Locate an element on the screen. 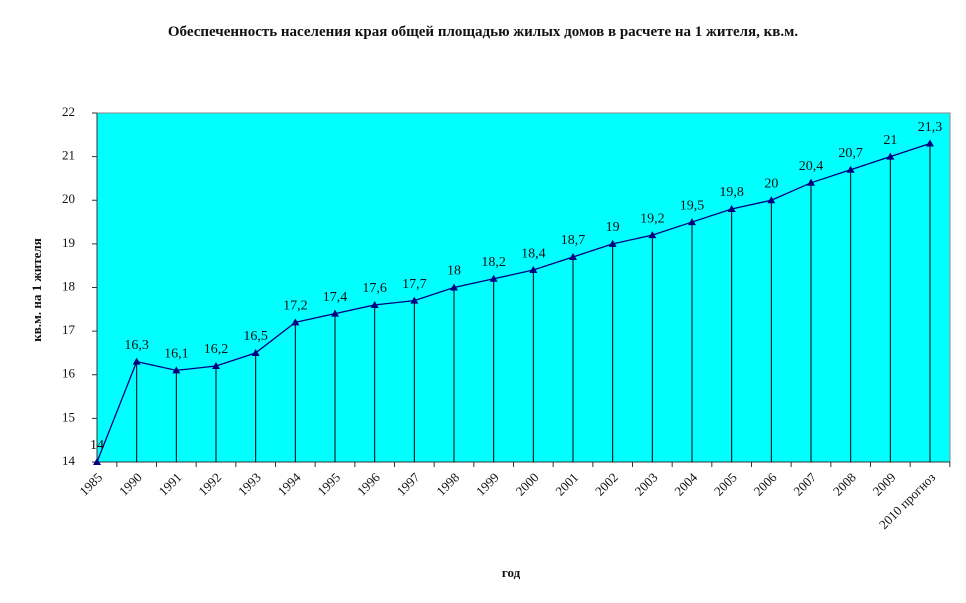  data-label: 18,4 is located at coordinates (533, 253).